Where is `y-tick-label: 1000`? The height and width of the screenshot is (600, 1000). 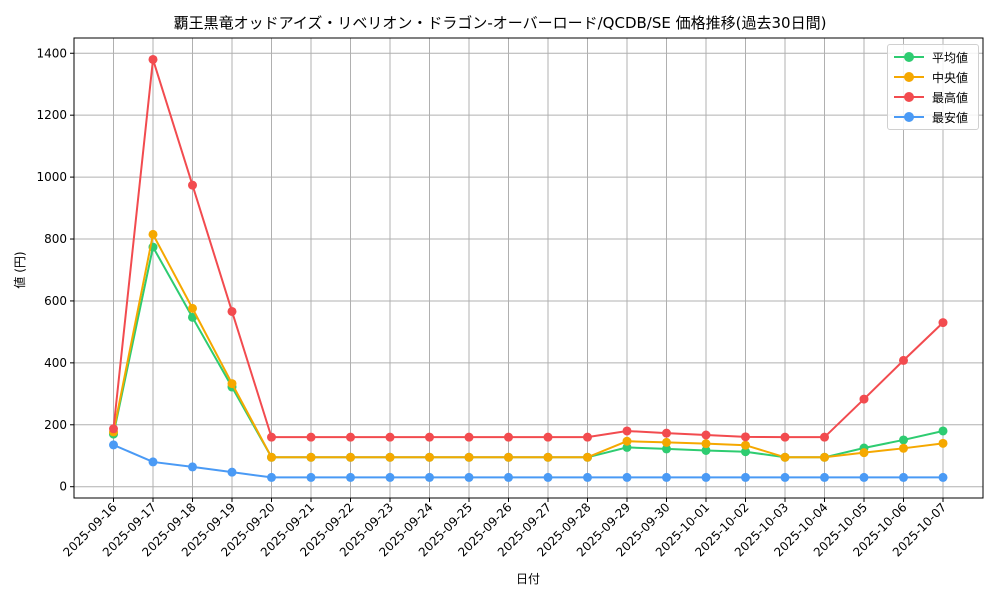
y-tick-label: 1000 is located at coordinates (51, 177).